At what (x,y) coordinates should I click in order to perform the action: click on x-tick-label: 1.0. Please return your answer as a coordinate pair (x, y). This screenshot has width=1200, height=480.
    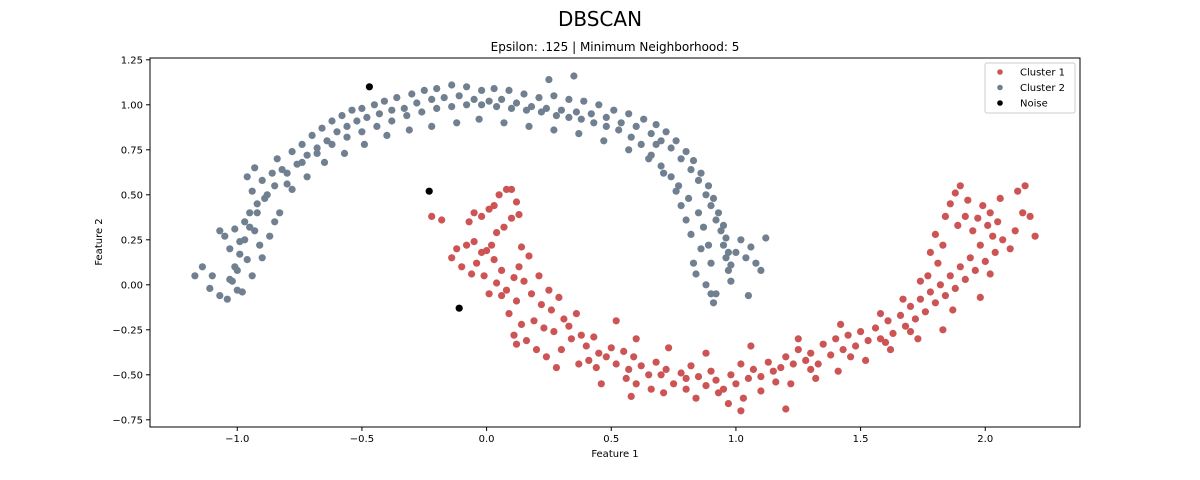
    Looking at the image, I should click on (736, 439).